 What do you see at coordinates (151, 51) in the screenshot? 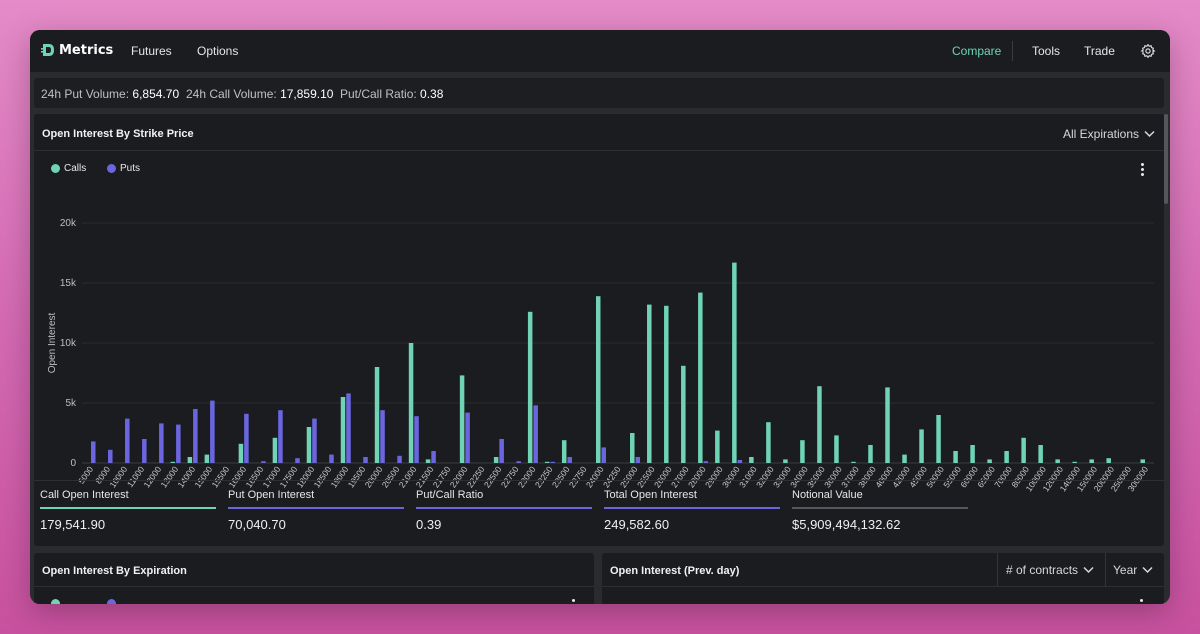
I see `nav-futures: Futures` at bounding box center [151, 51].